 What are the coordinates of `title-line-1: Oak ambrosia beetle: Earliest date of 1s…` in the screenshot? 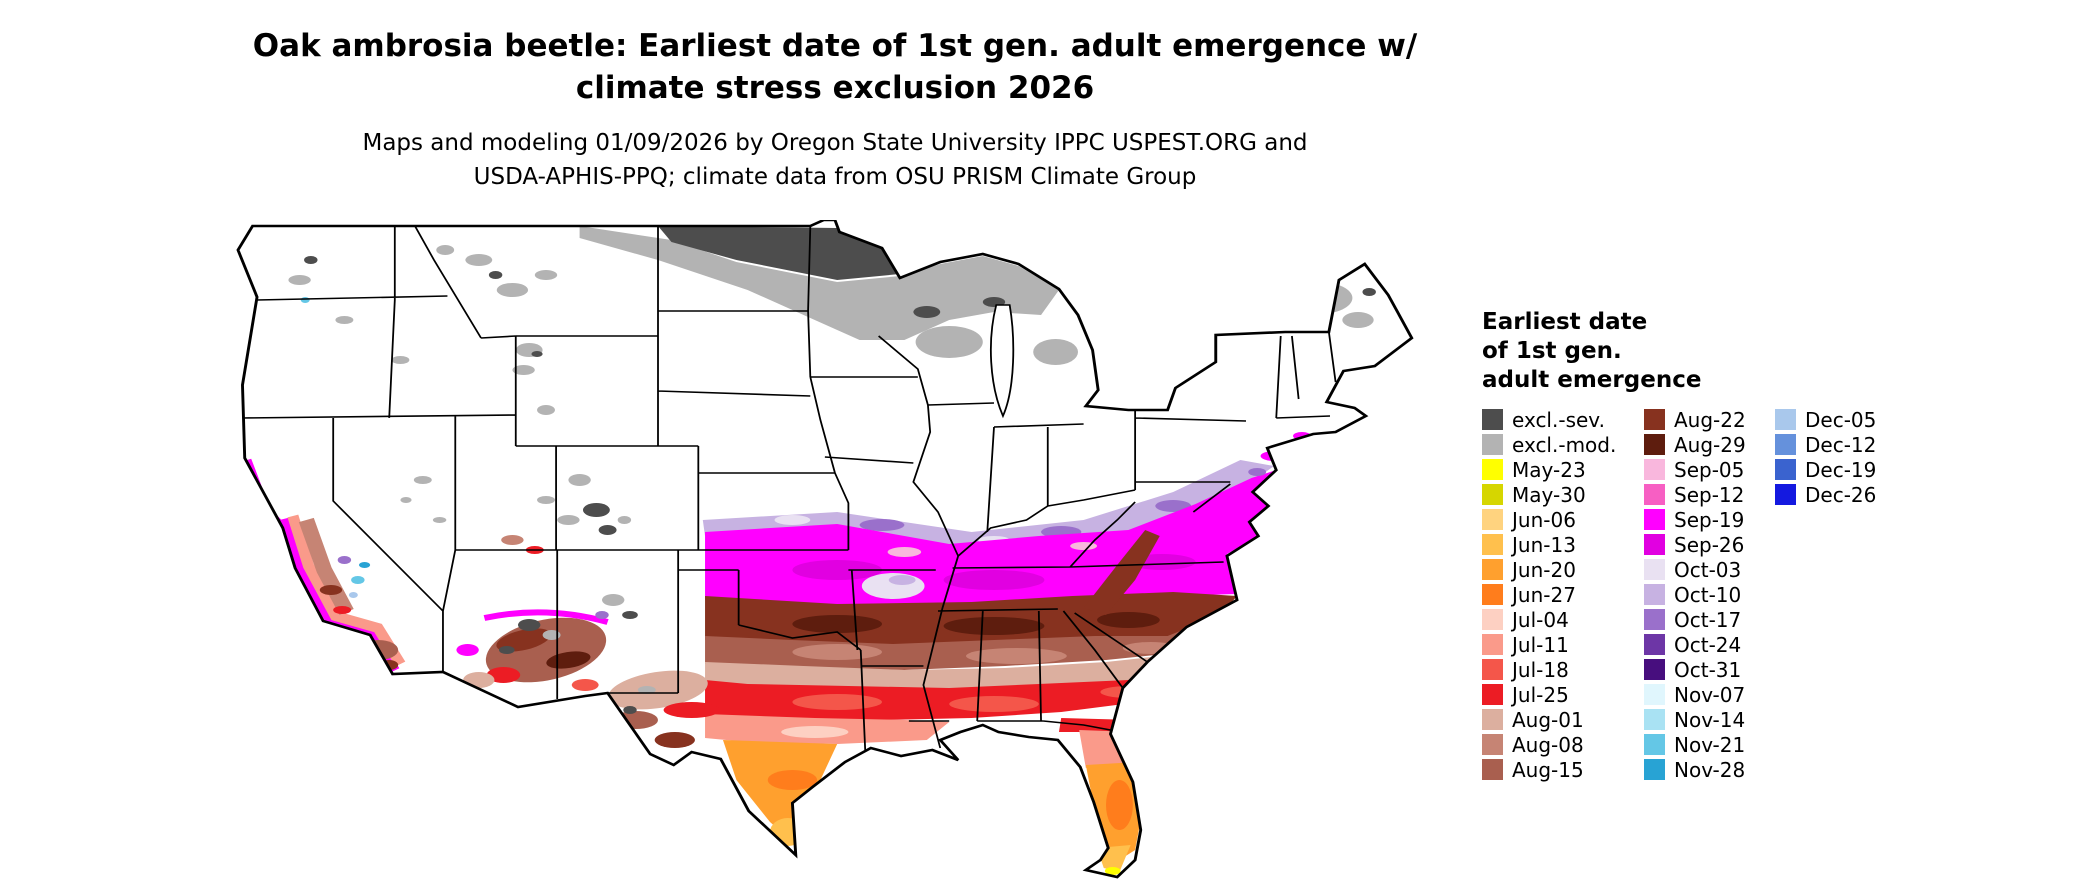 It's located at (835, 46).